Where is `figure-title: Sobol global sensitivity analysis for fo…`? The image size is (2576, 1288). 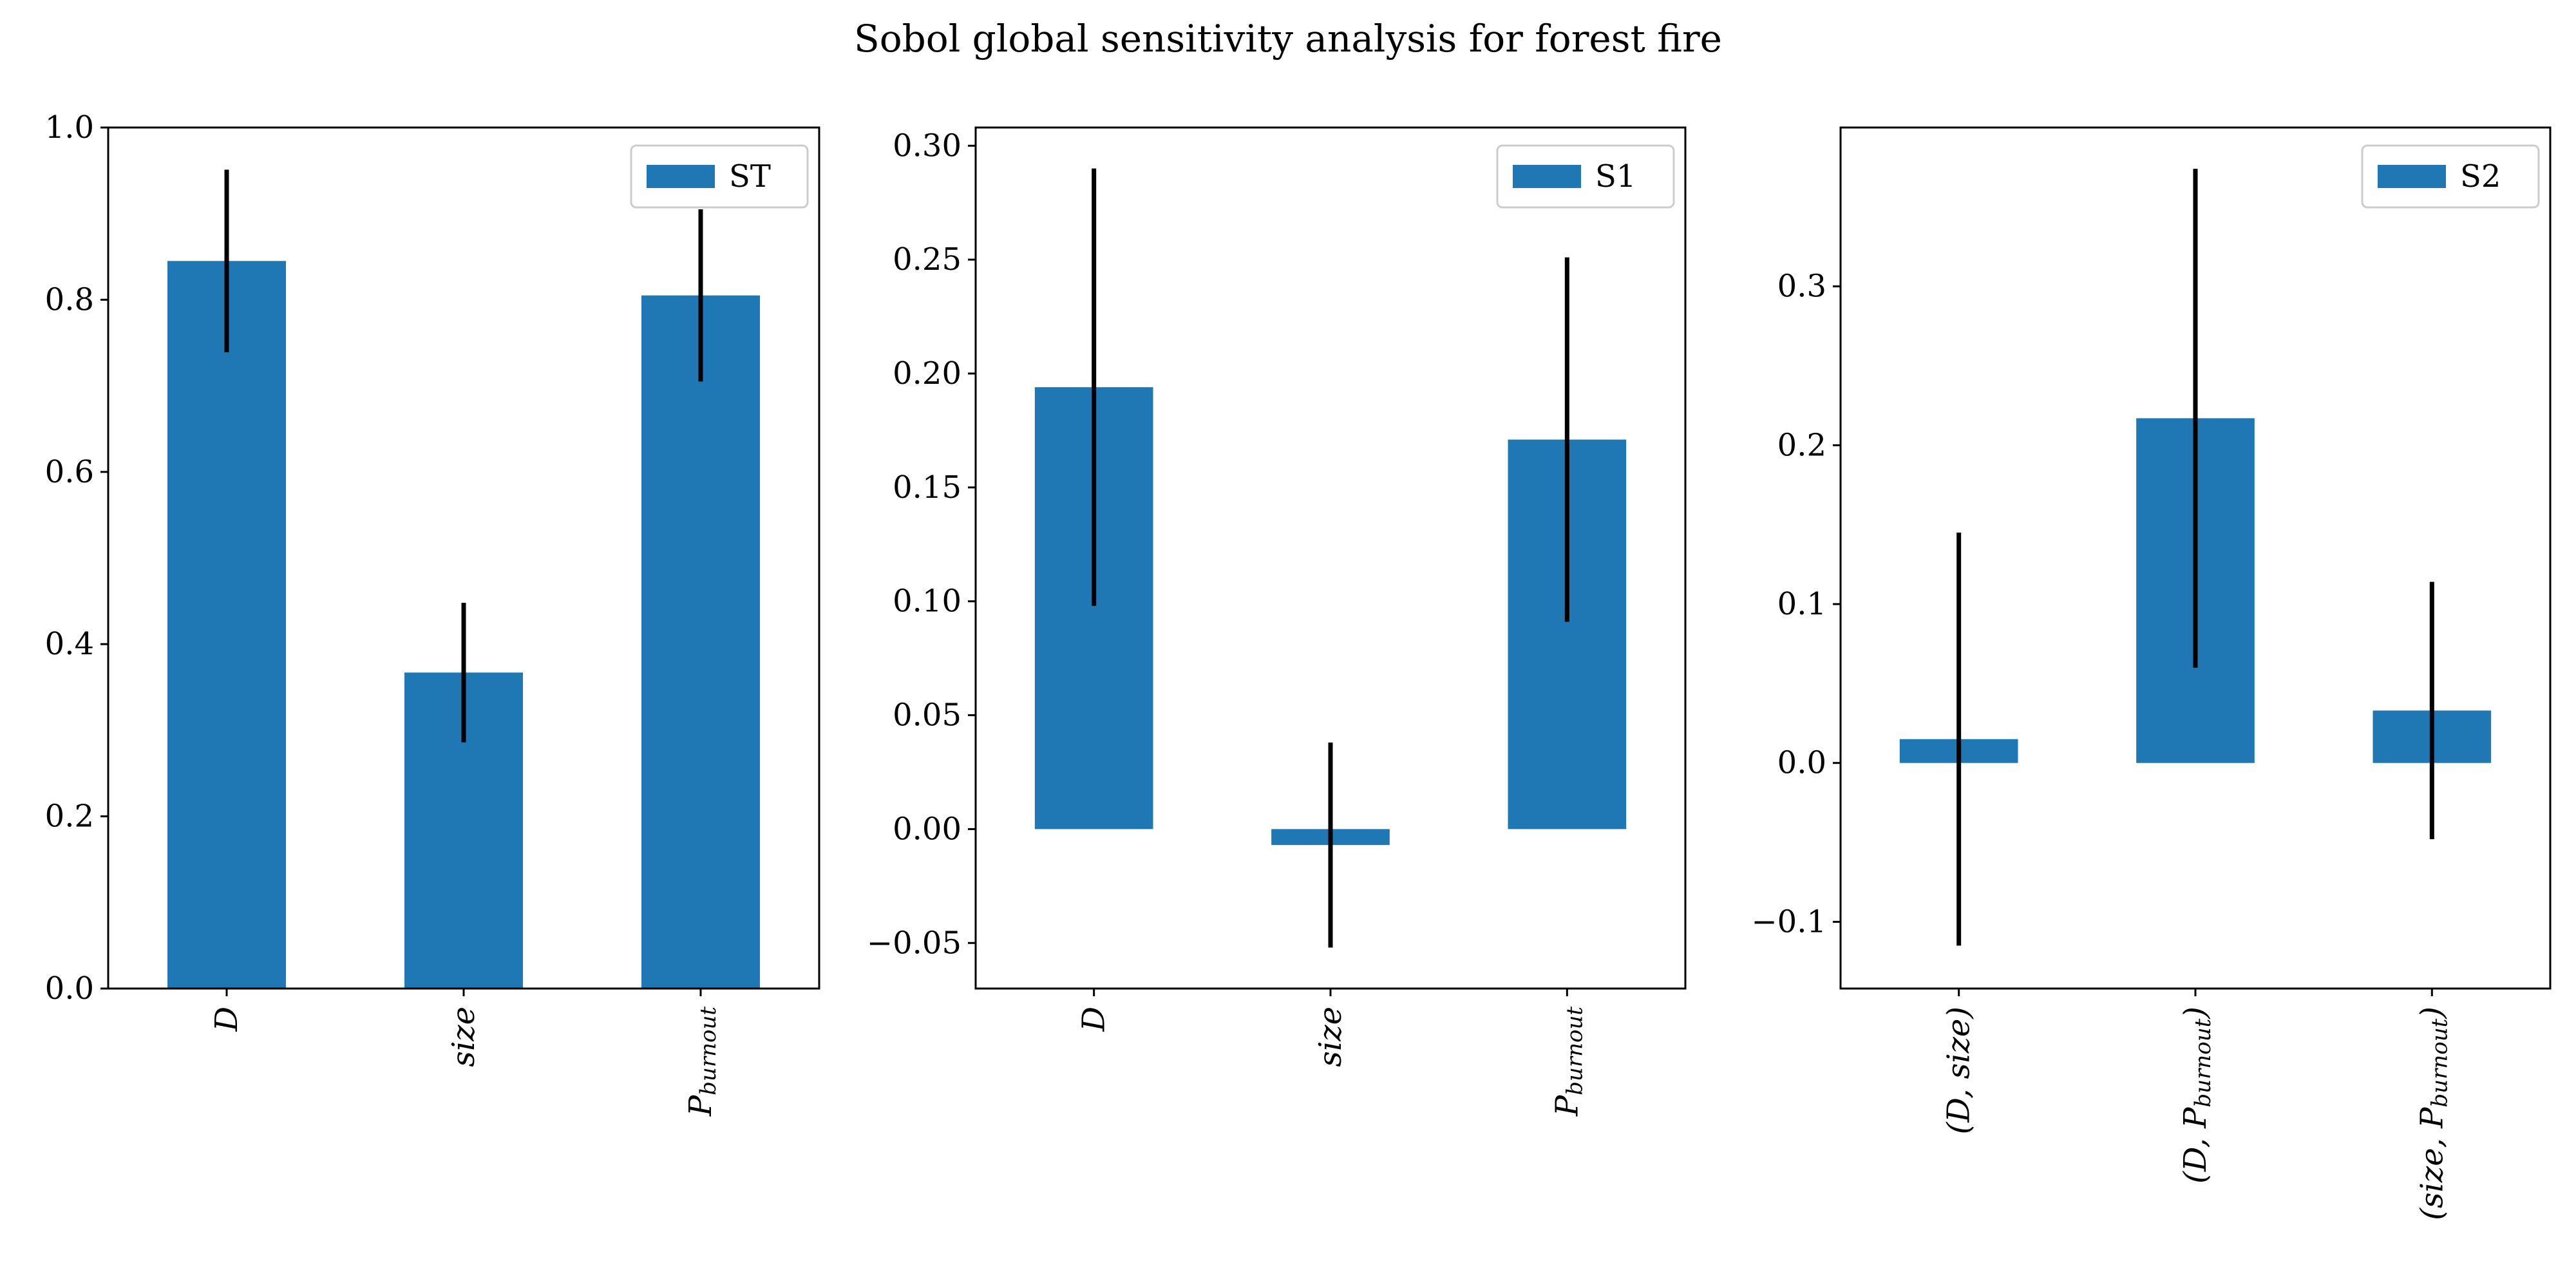 figure-title: Sobol global sensitivity analysis for fo… is located at coordinates (1288, 39).